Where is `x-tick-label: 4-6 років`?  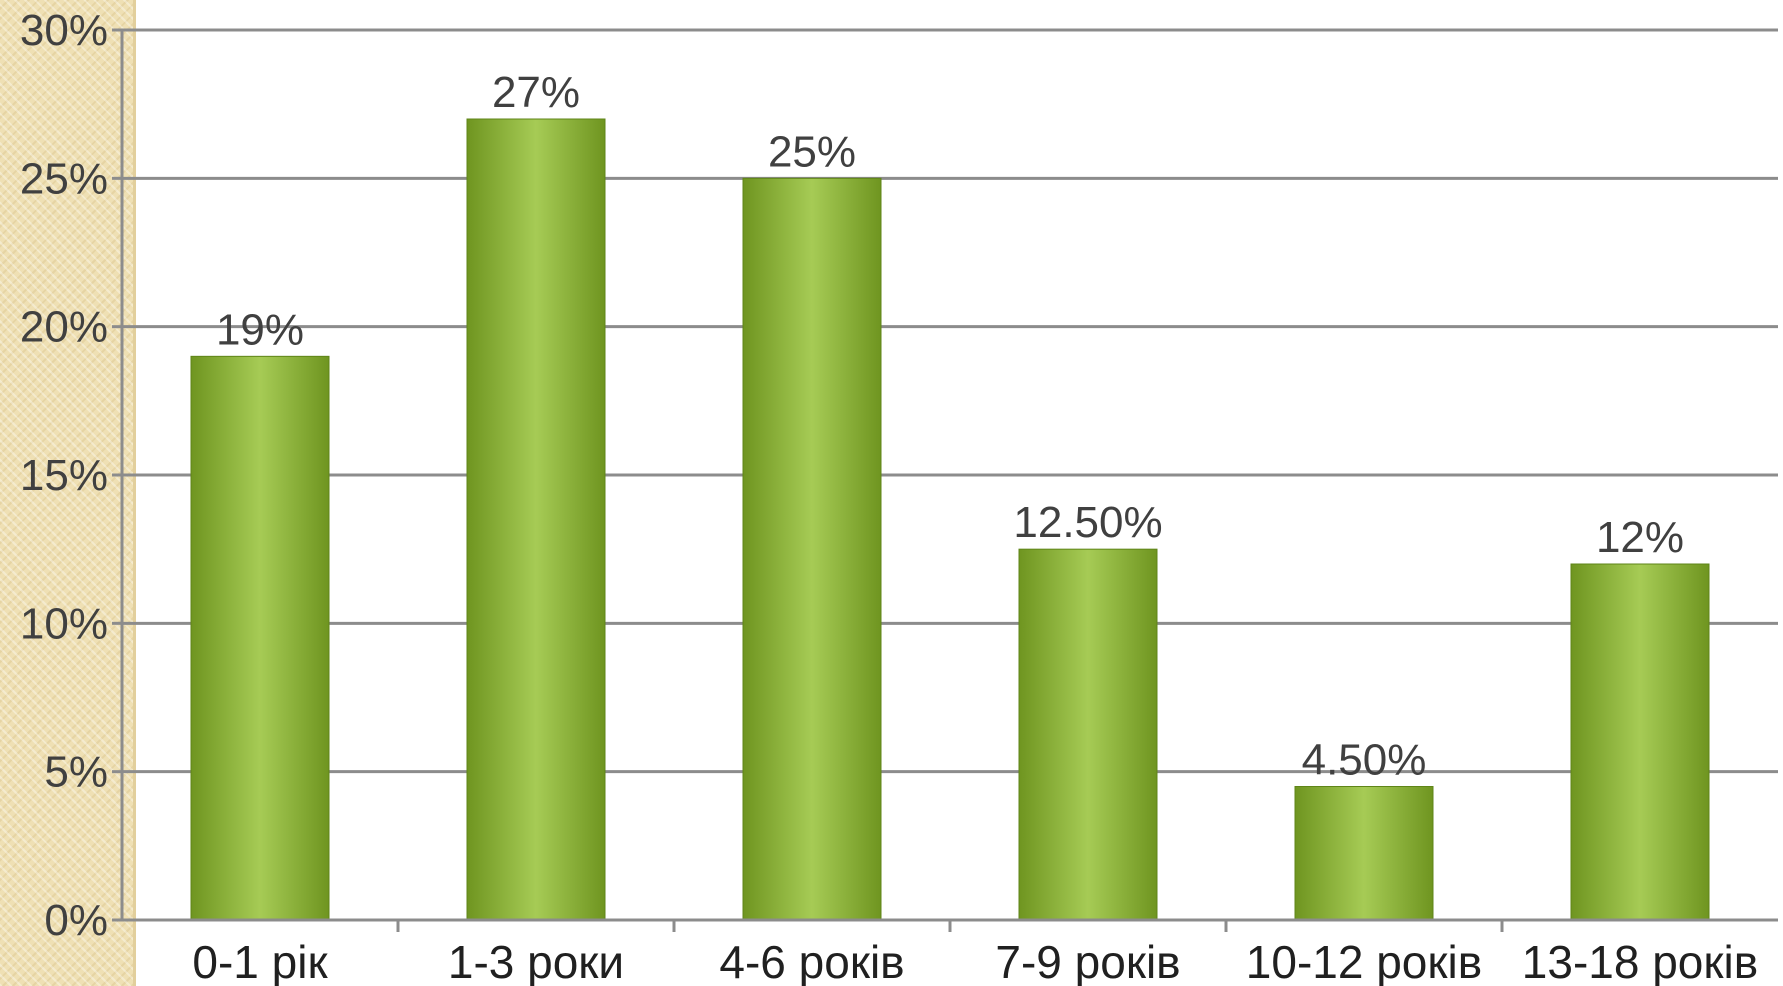 x-tick-label: 4-6 років is located at coordinates (811, 961).